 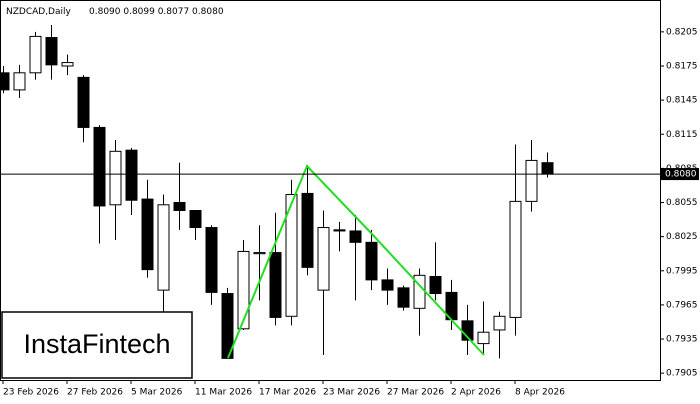 What do you see at coordinates (95, 393) in the screenshot?
I see `x-tick-label: 27 Feb 2026` at bounding box center [95, 393].